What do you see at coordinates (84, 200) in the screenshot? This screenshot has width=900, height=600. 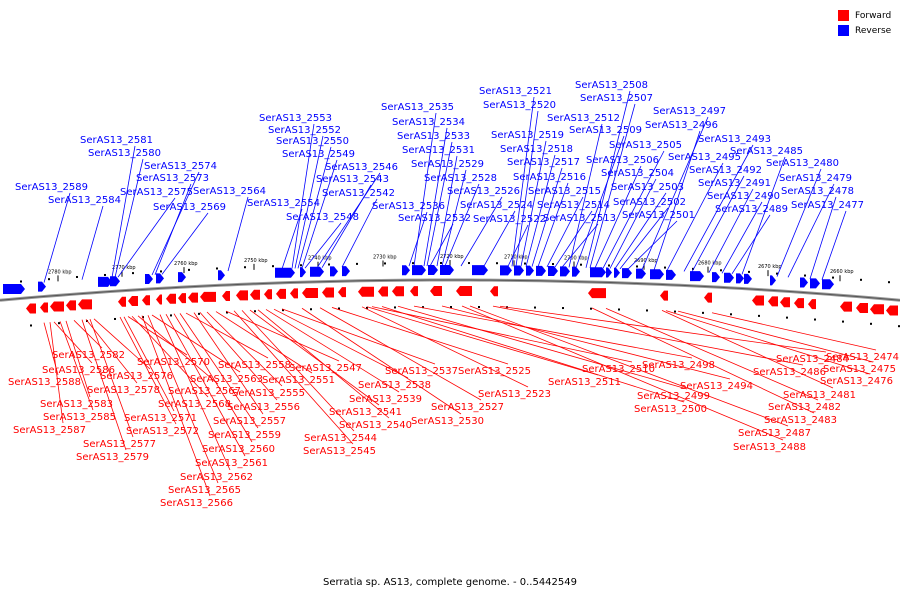 I see `reverse-gene-label: SerAS13_2584` at bounding box center [84, 200].